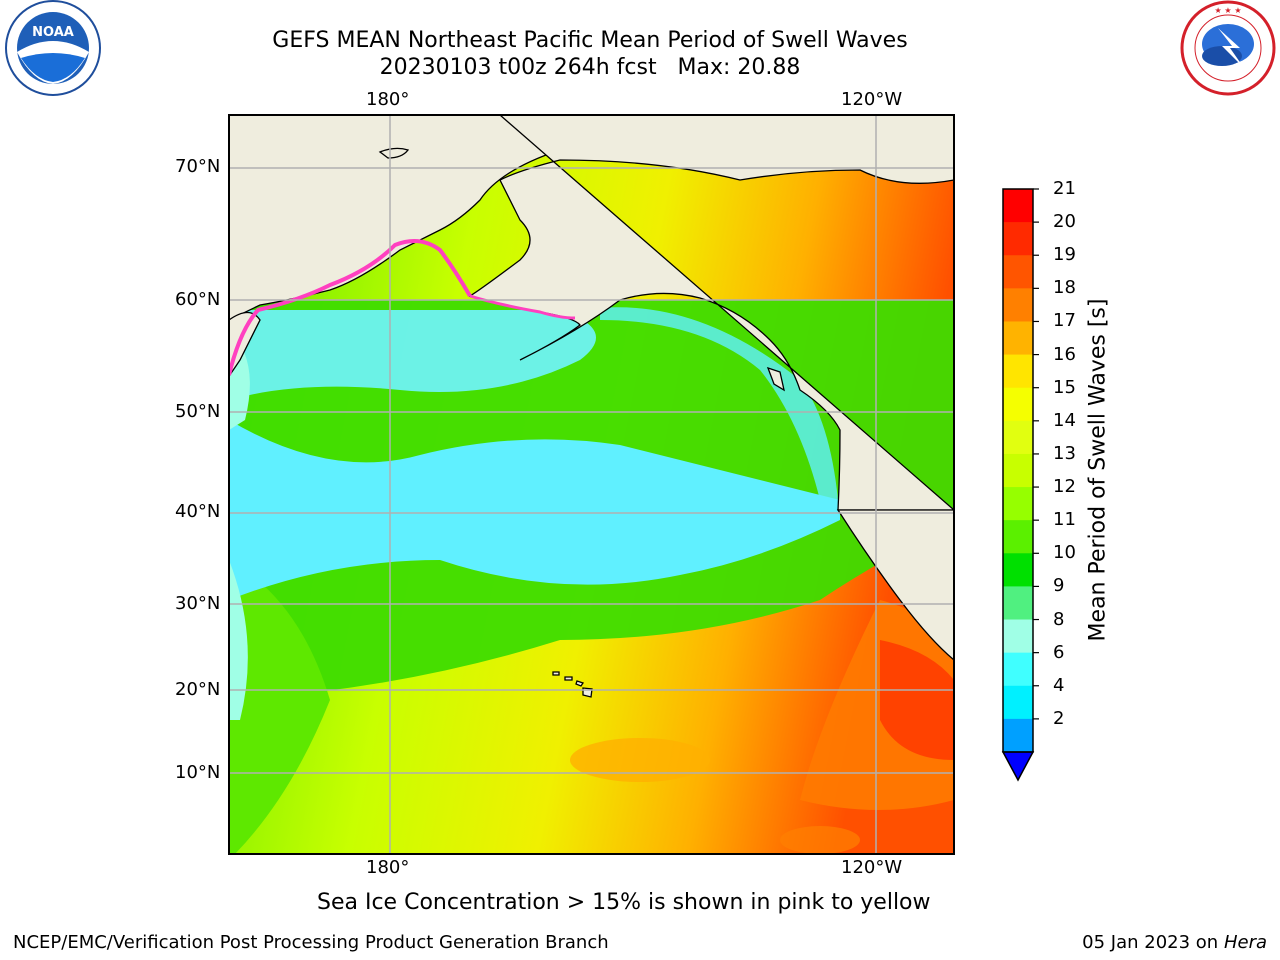 The width and height of the screenshot is (1280, 960). Describe the element at coordinates (1064, 288) in the screenshot. I see `colorbar-tick-label: 18` at that location.